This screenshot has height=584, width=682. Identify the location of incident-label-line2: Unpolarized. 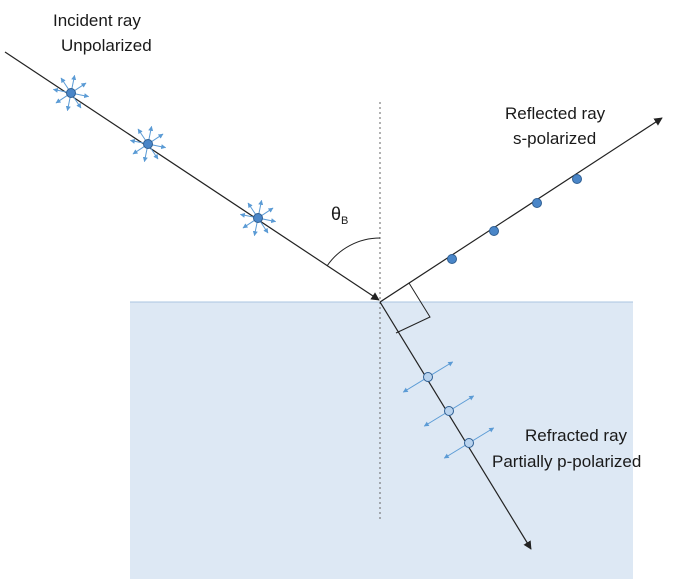
(106, 45).